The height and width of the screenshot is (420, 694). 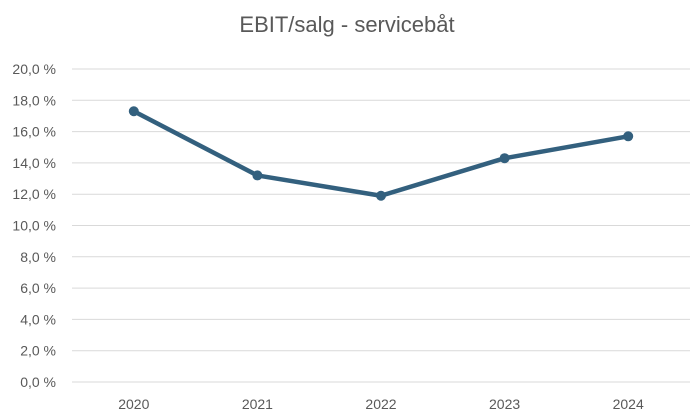 I want to click on y-tick-label: 6,0 %, so click(x=38, y=288).